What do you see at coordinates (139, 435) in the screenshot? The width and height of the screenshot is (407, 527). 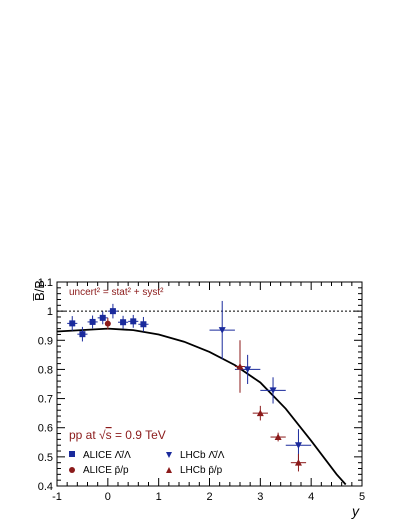 I see `system-label-suffix: = 0.9 TeV` at bounding box center [139, 435].